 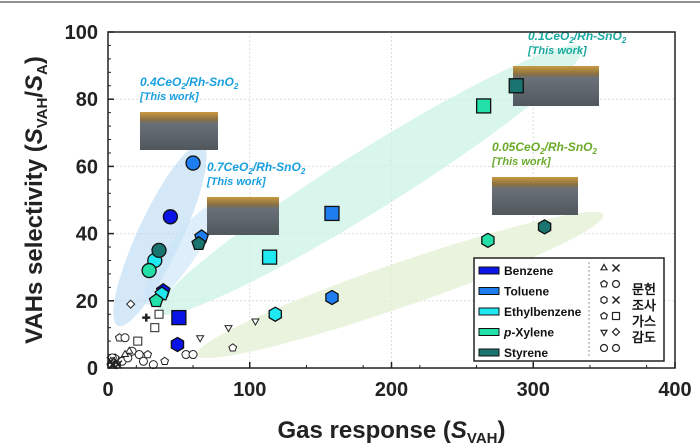 I want to click on legend-swatch-p-xylene, so click(x=489, y=332).